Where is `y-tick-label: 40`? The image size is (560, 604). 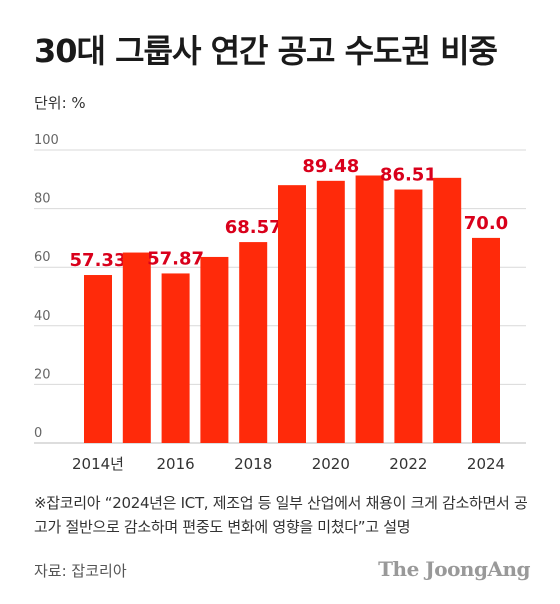 y-tick-label: 40 is located at coordinates (42, 316).